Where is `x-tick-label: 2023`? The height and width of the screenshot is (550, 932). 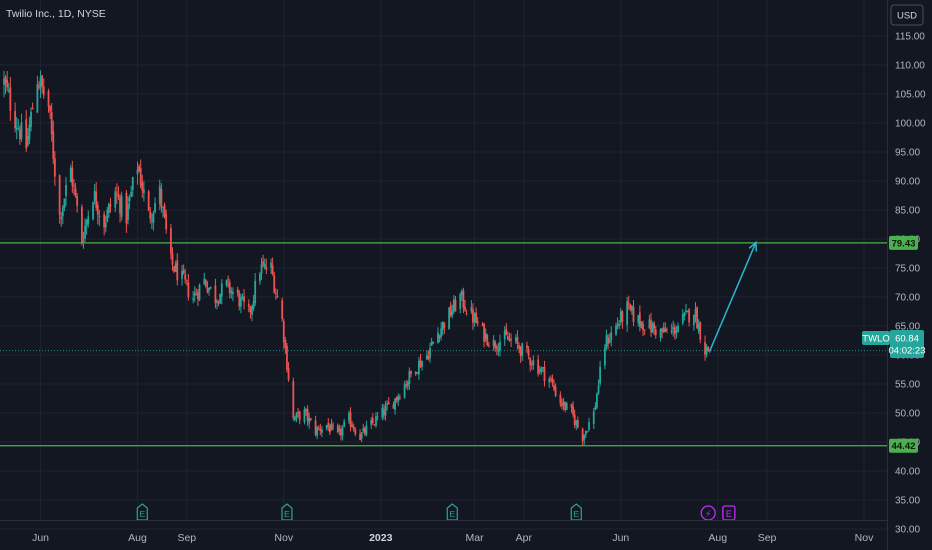 x-tick-label: 2023 is located at coordinates (381, 538).